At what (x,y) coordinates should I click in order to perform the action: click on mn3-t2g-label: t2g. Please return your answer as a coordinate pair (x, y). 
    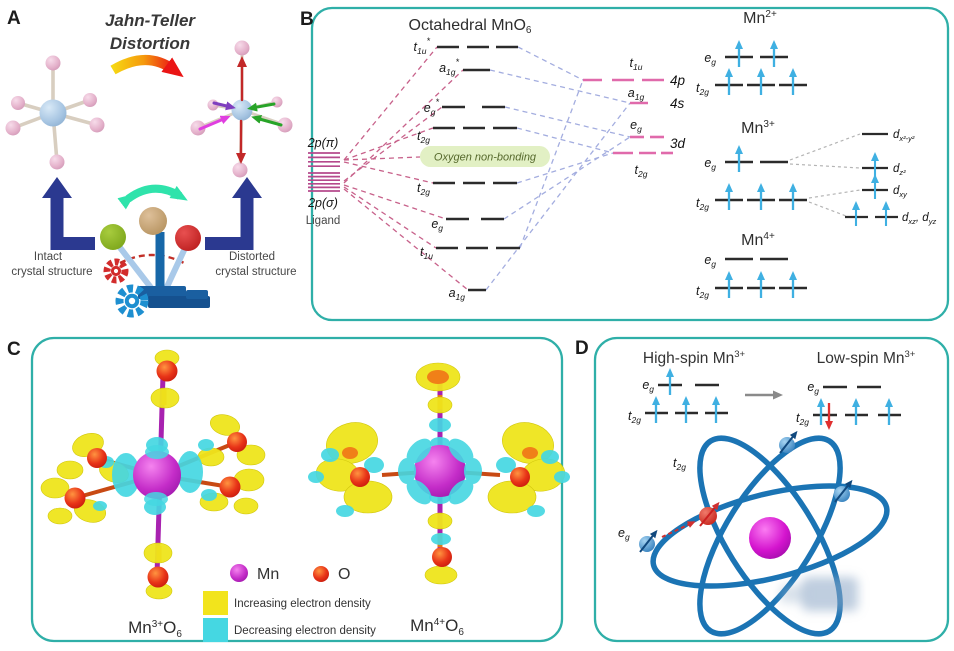
    Looking at the image, I should click on (702, 204).